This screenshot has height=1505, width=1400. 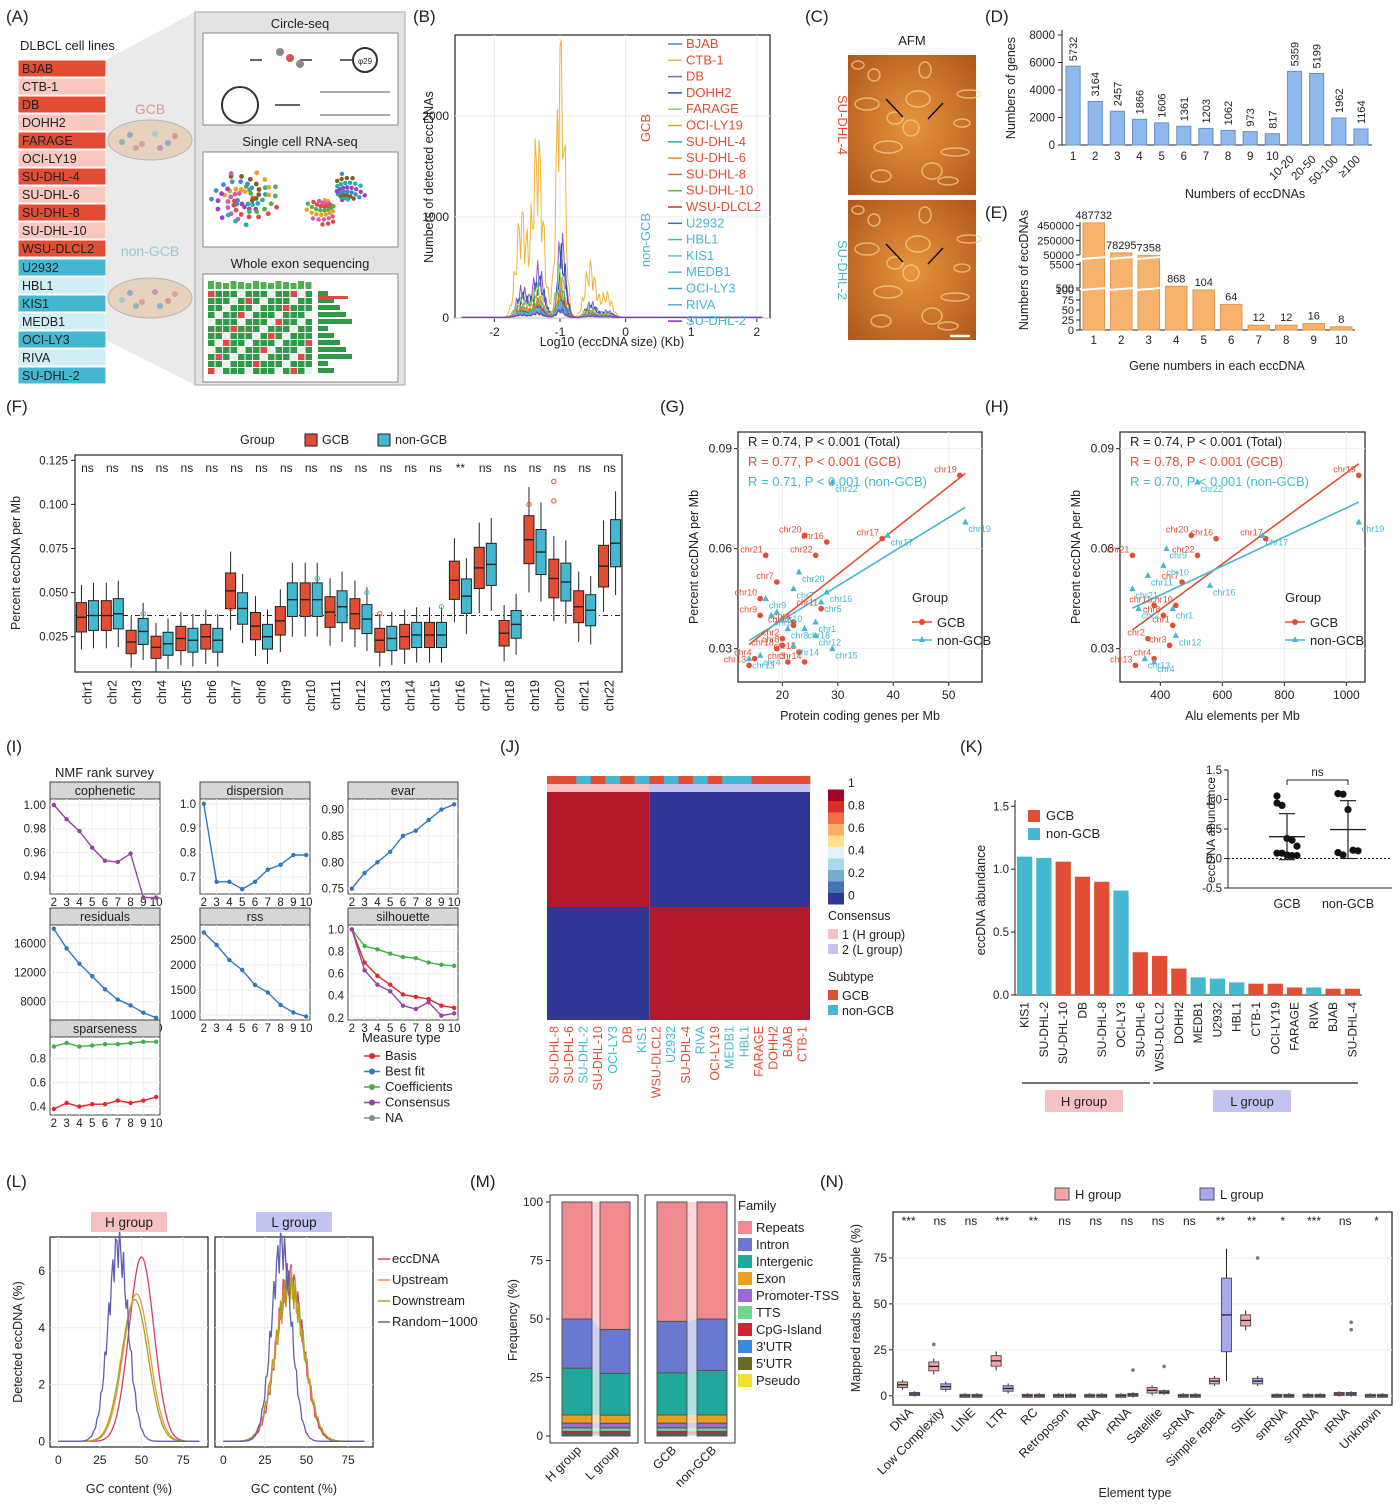 What do you see at coordinates (130, 903) in the screenshot?
I see `x-tick: 8` at bounding box center [130, 903].